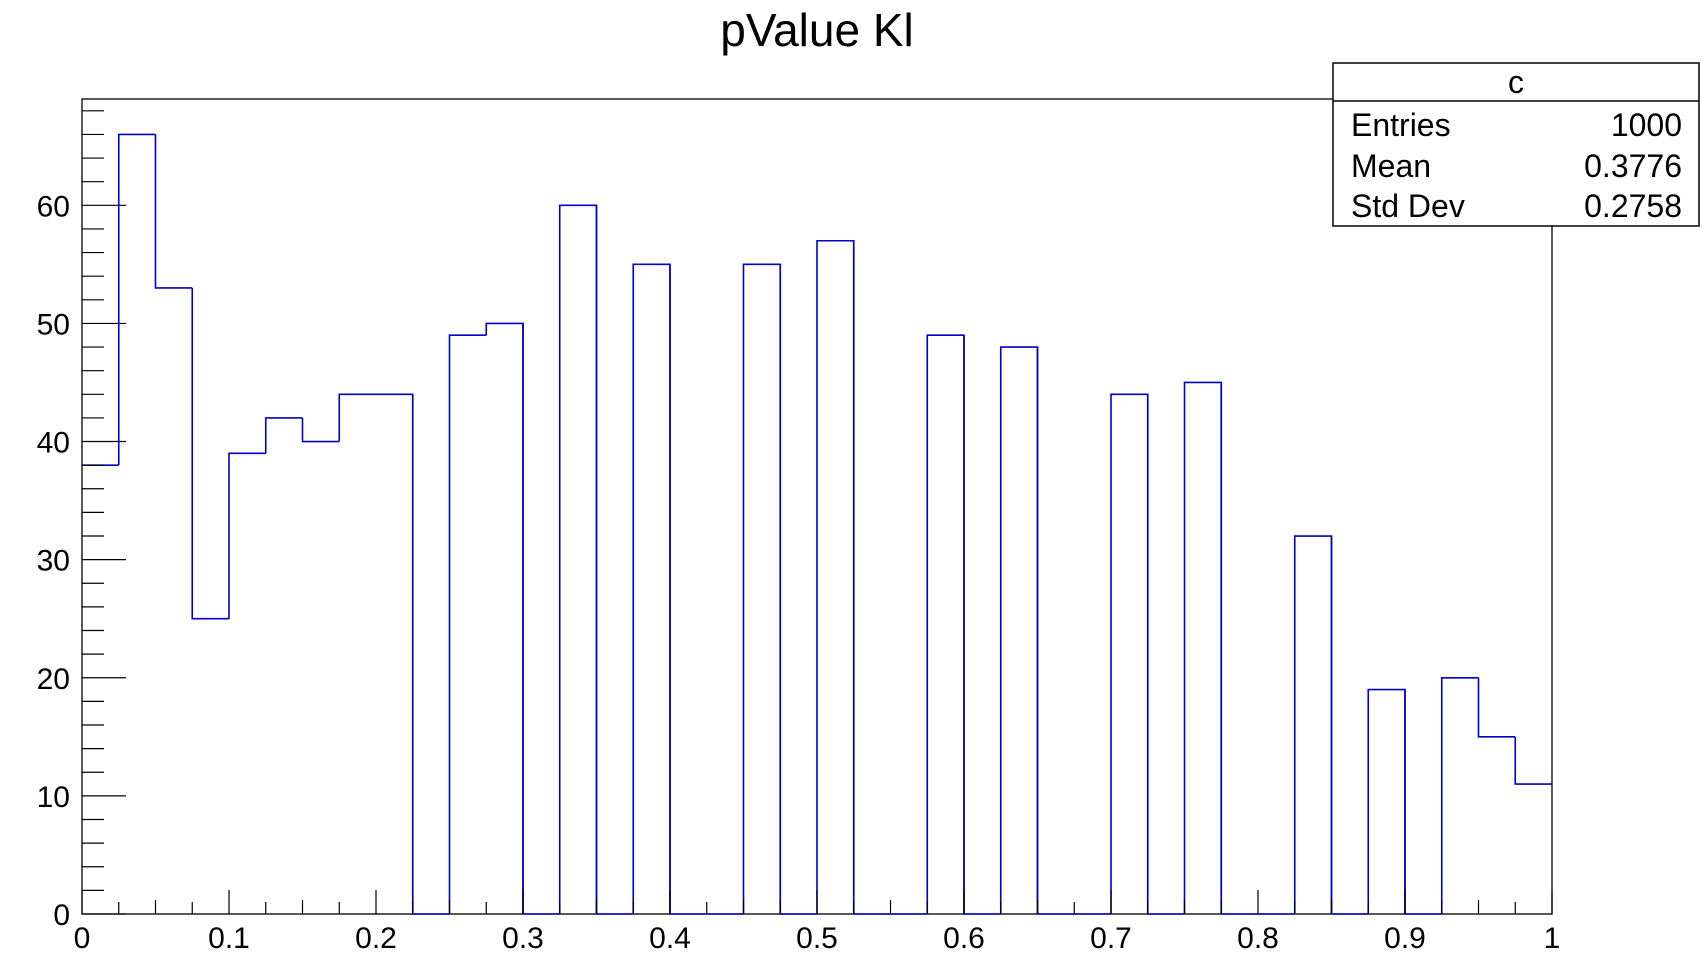 The height and width of the screenshot is (953, 1702). I want to click on y-tick-label: 30, so click(53, 561).